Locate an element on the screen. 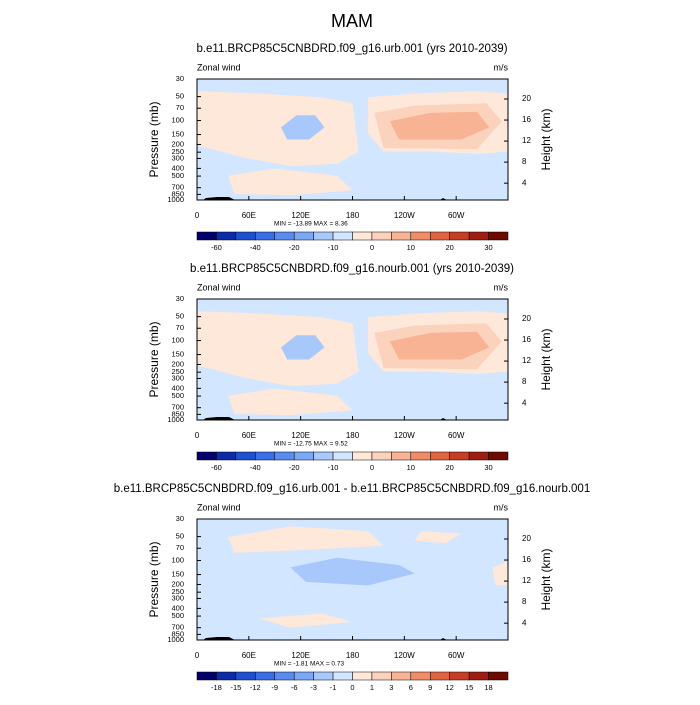 The image size is (700, 705). left-label: Zonal wind is located at coordinates (219, 287).